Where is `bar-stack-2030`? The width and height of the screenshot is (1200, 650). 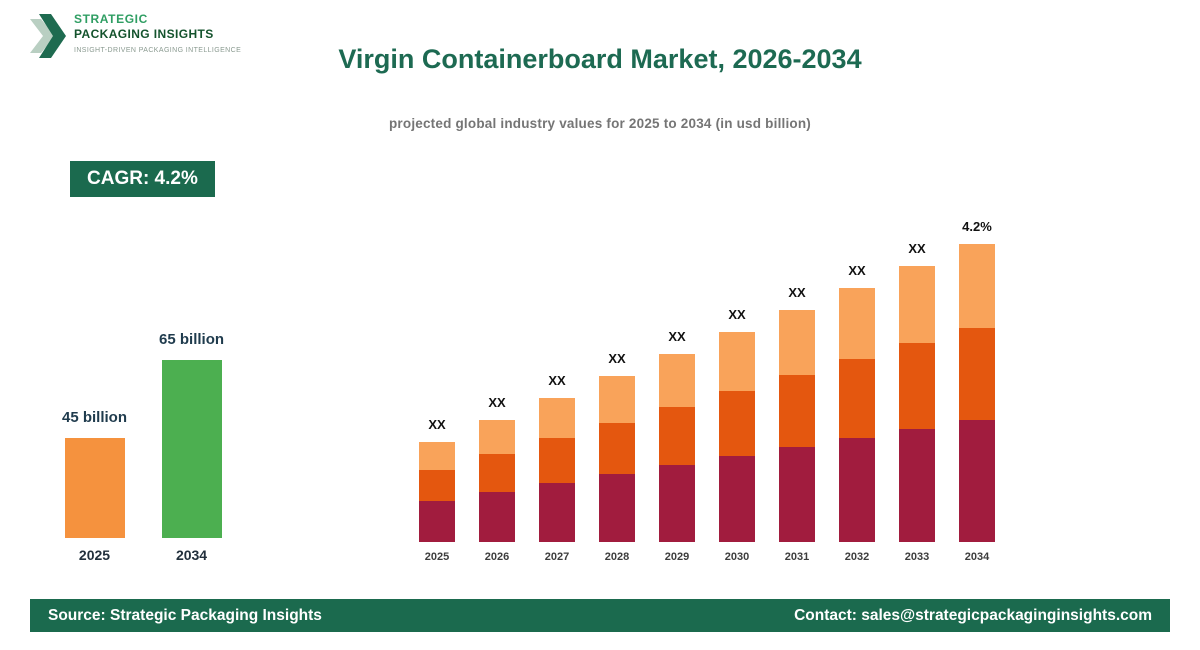 bar-stack-2030 is located at coordinates (737, 437).